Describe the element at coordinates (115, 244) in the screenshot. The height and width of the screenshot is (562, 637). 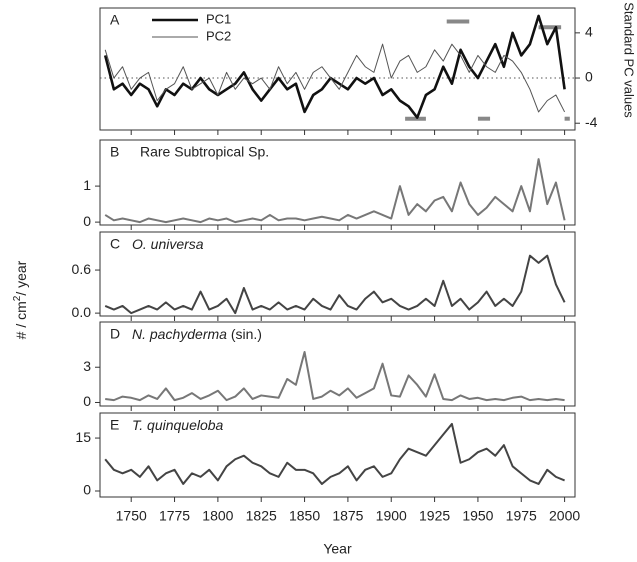
I see `panel-letter: C` at that location.